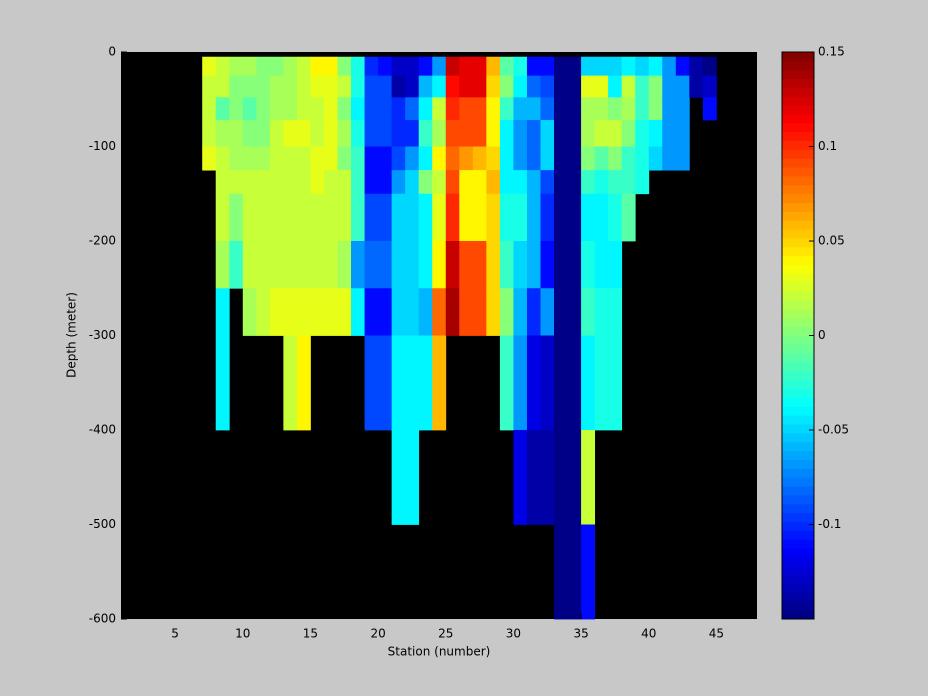  Describe the element at coordinates (175, 634) in the screenshot. I see `x-tick-label: 5` at that location.